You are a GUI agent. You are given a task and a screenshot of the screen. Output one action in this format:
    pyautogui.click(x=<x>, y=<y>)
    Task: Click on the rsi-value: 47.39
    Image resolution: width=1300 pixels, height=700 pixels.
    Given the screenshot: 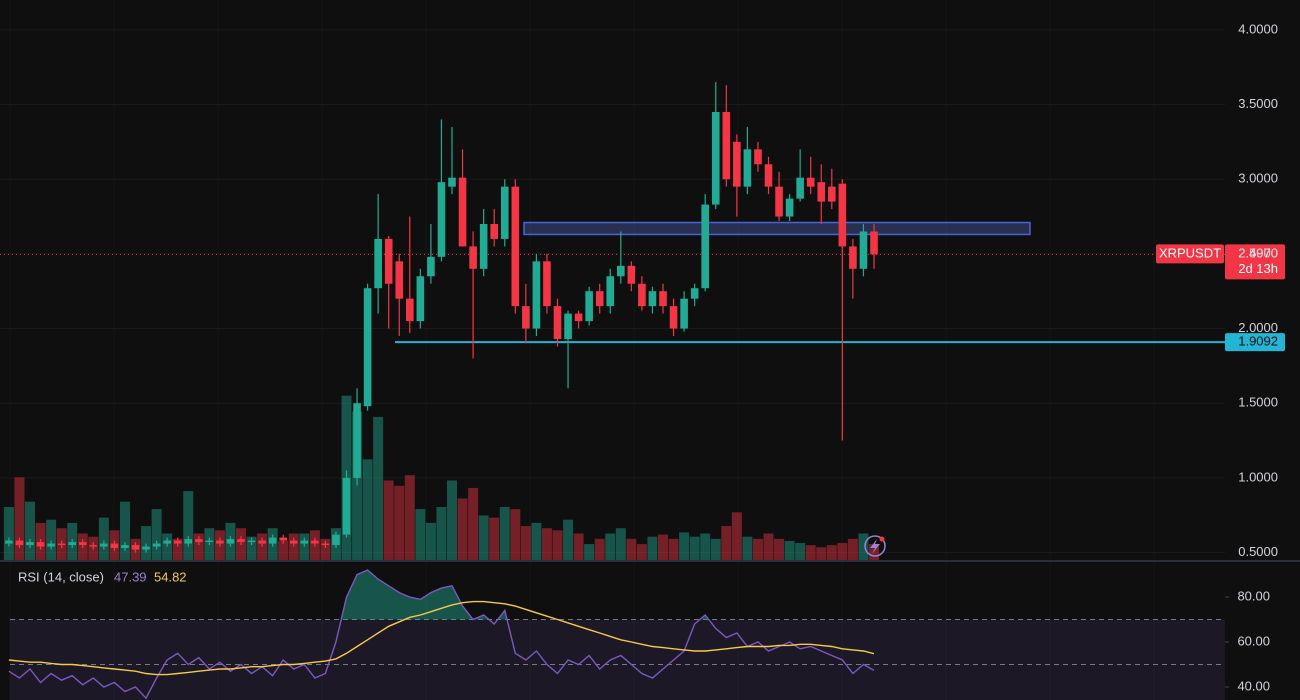 What is the action you would take?
    pyautogui.click(x=130, y=576)
    